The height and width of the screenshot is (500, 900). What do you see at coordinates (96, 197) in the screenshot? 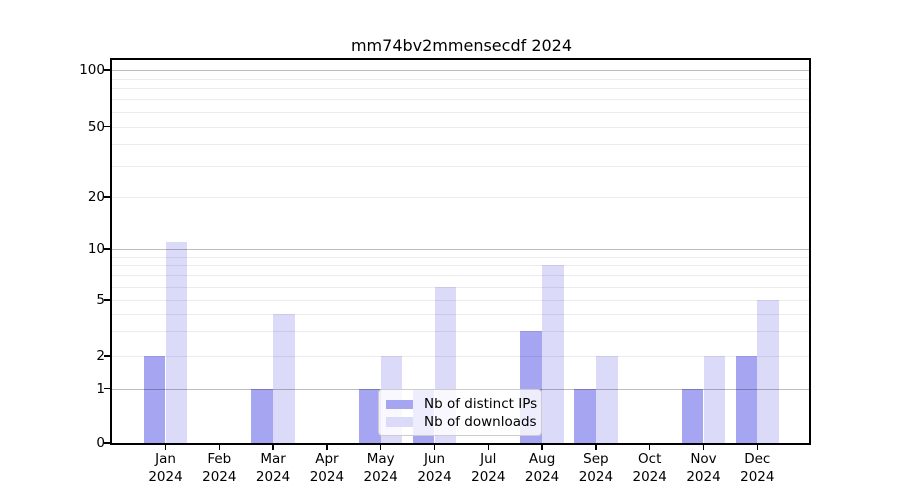
I see `y-tick-label: 20` at bounding box center [96, 197].